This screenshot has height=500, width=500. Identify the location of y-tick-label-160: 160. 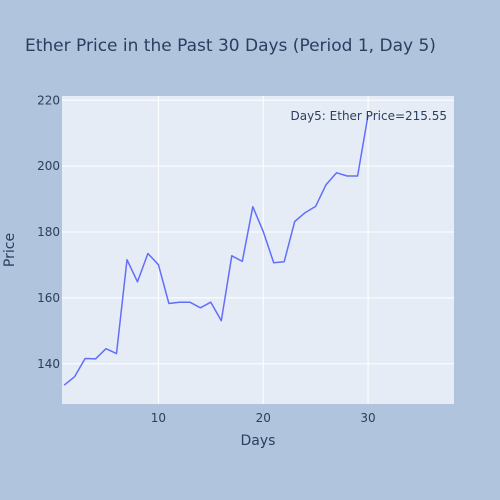
(48, 298).